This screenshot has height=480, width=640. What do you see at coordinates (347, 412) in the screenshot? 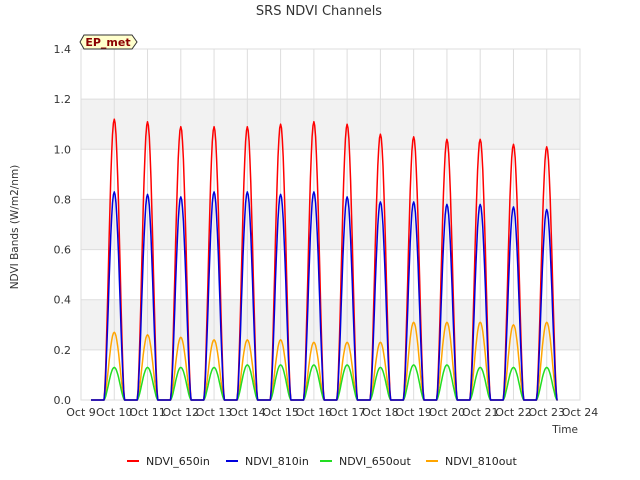
I see `x-tick-label: Oct 17` at bounding box center [347, 412].